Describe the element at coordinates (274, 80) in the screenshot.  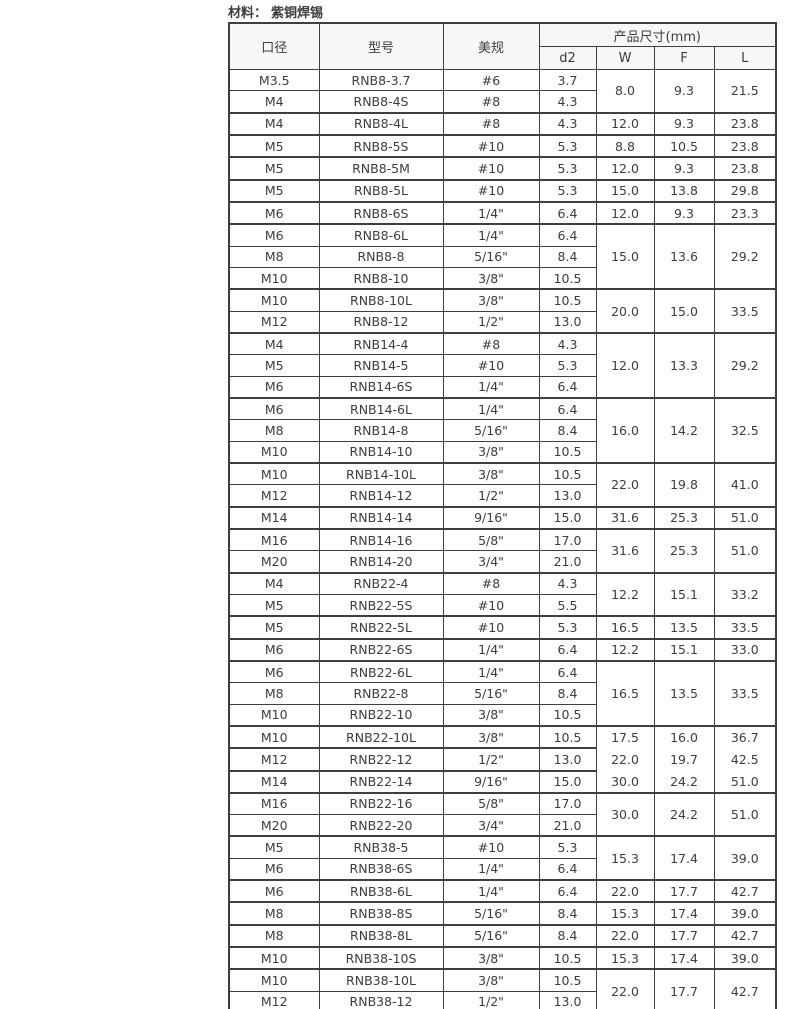
I see `caliber-cell: M3.5` at that location.